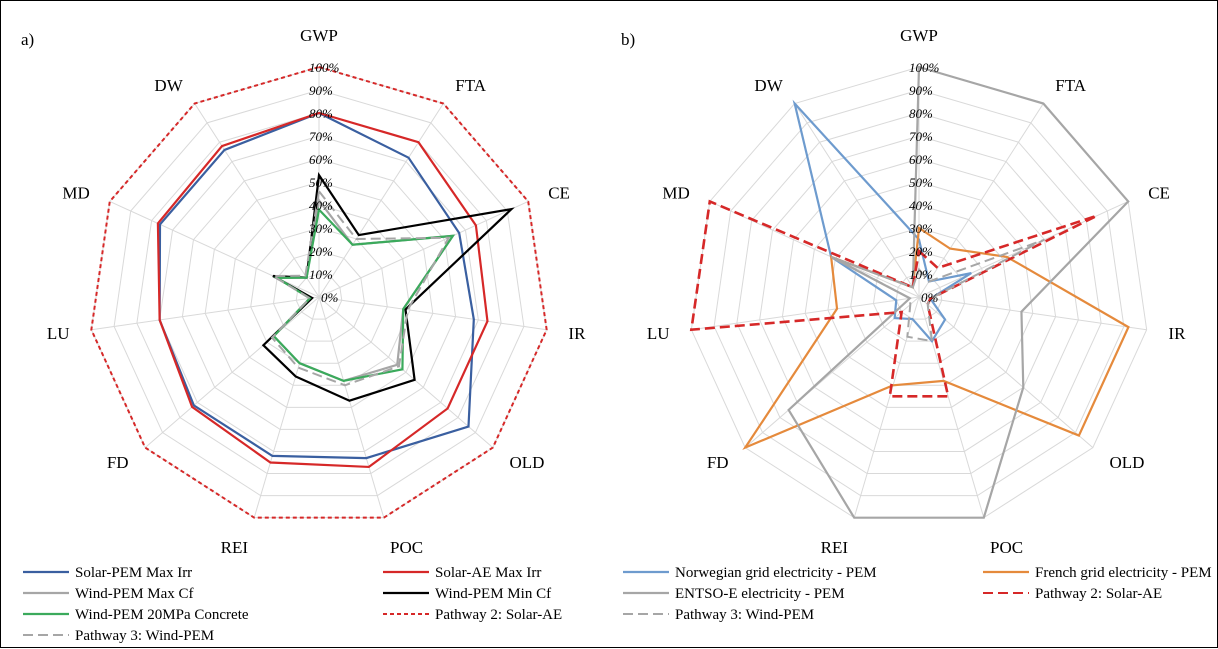 This screenshot has height=649, width=1218. What do you see at coordinates (488, 573) in the screenshot?
I see `legend-entry: Solar-AE Max Irr` at bounding box center [488, 573].